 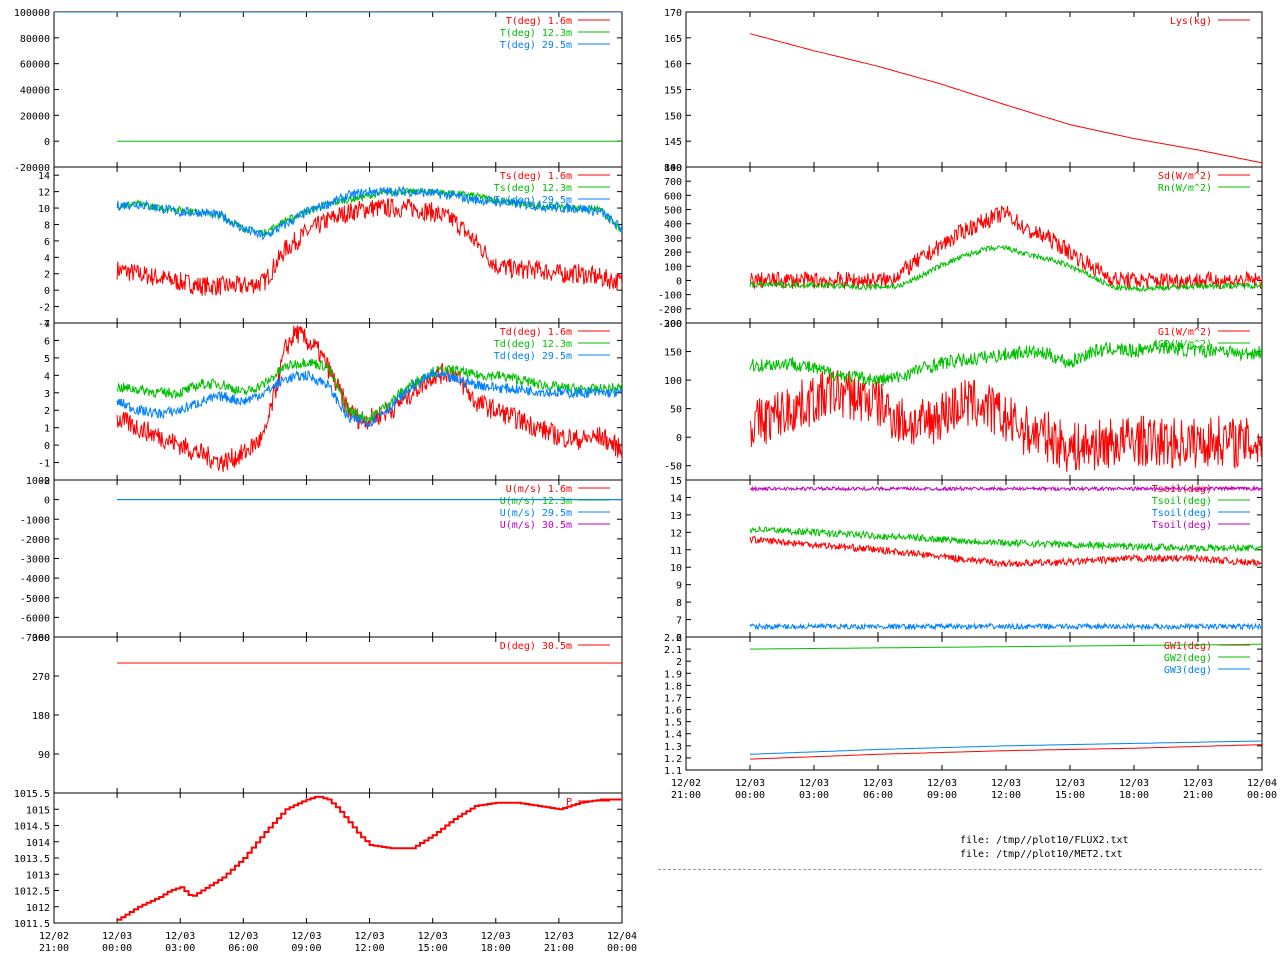 I want to click on panel-6: 140 145 150 155 160 165 170 Lys(kg), so click(x=963, y=91).